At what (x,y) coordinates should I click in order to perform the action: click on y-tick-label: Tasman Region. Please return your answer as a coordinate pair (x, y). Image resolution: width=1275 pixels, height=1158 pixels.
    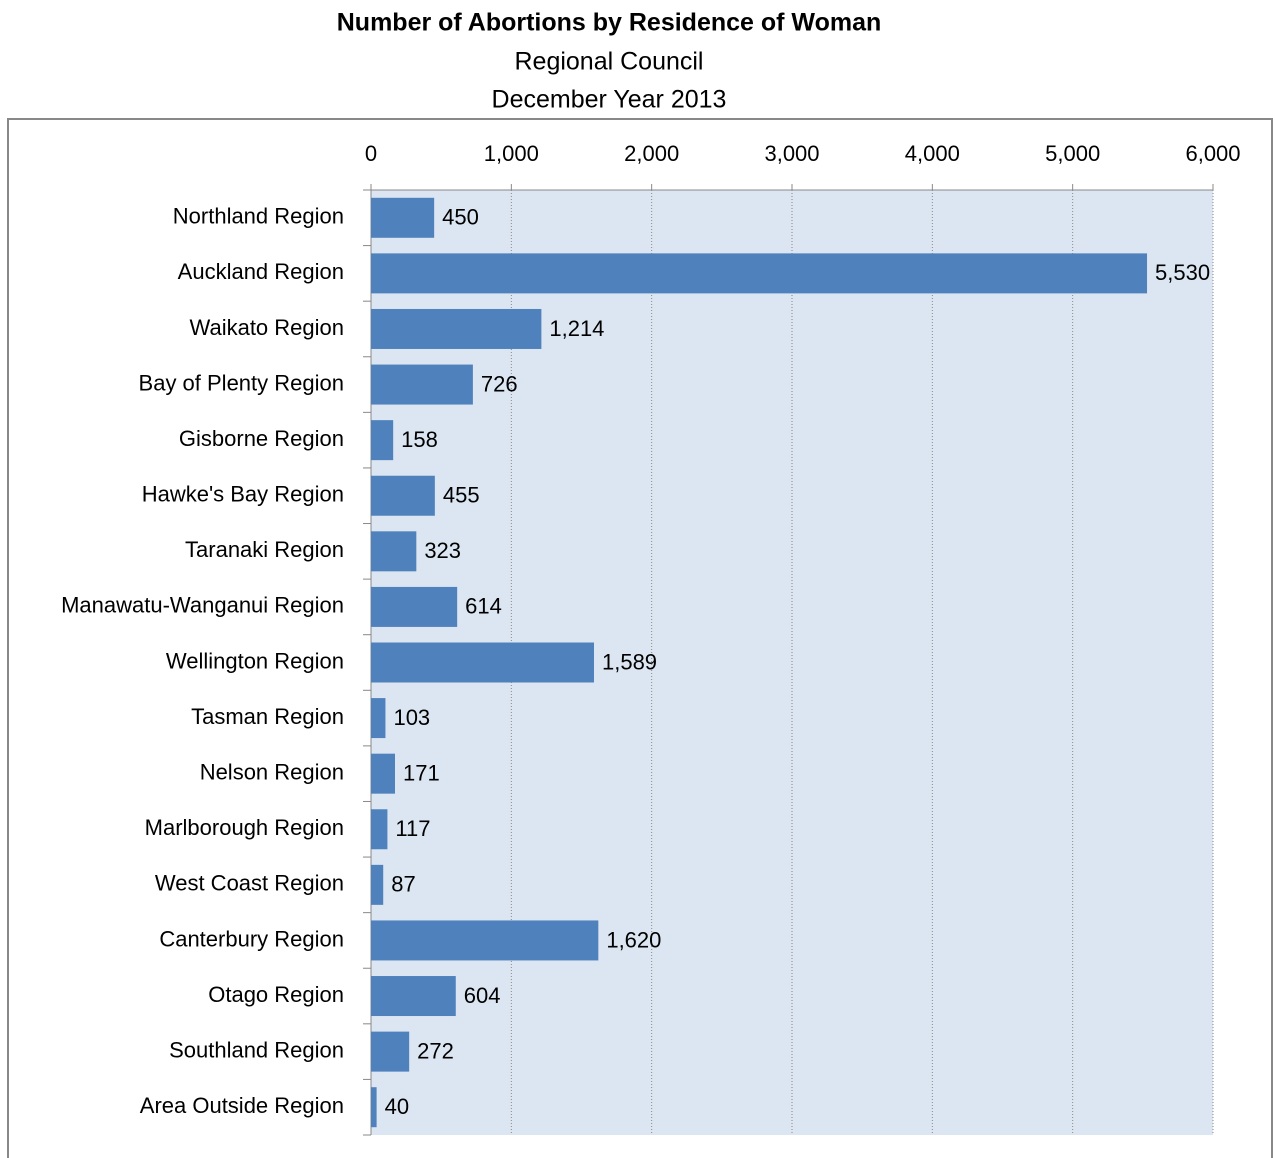
    Looking at the image, I should click on (267, 716).